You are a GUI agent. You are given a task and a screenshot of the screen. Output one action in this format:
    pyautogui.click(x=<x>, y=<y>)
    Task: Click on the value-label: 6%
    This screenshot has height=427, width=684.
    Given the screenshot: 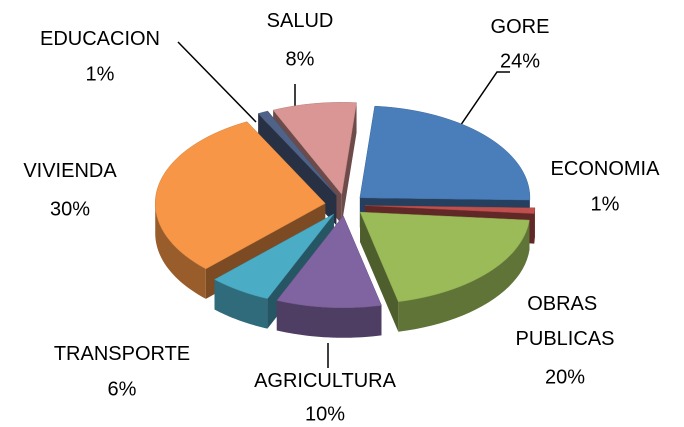 What is the action you would take?
    pyautogui.click(x=122, y=389)
    